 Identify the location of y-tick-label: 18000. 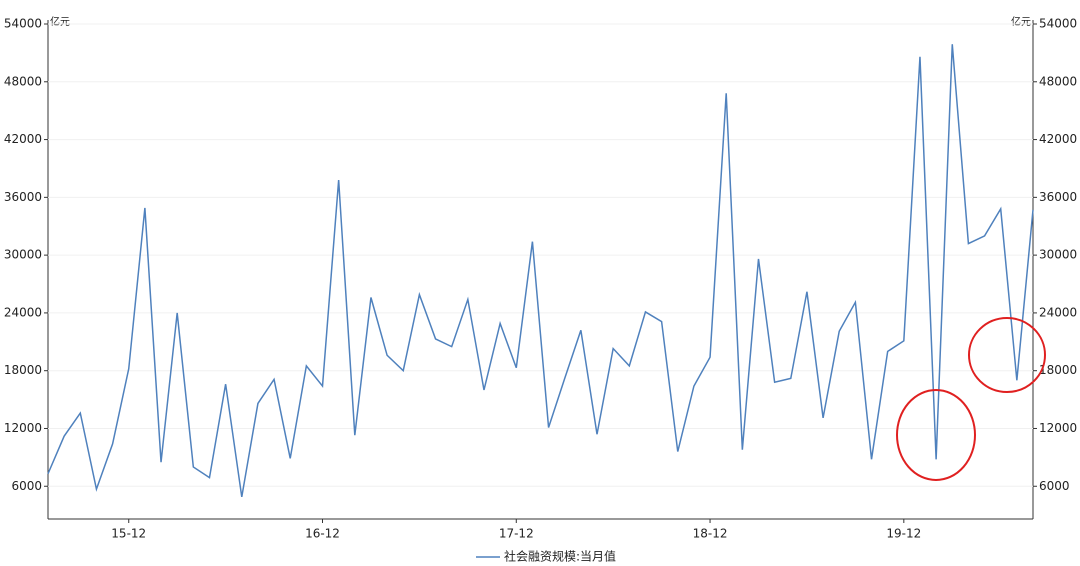
(23, 370).